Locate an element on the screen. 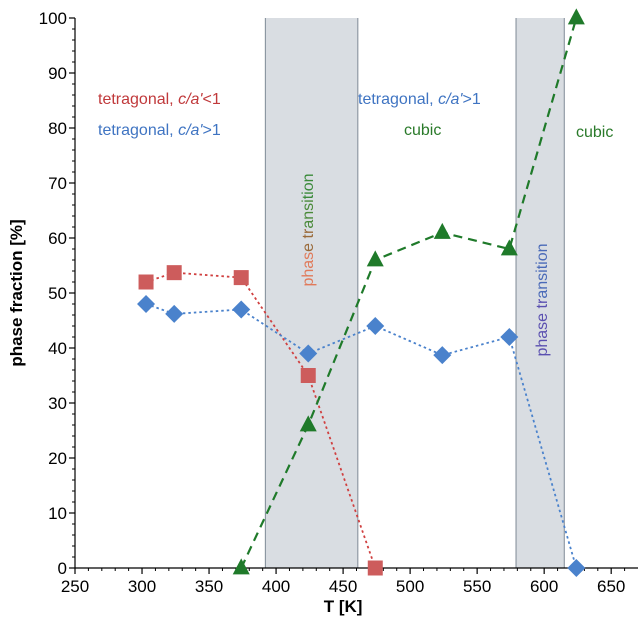  x-tick-label: 550 is located at coordinates (477, 586).